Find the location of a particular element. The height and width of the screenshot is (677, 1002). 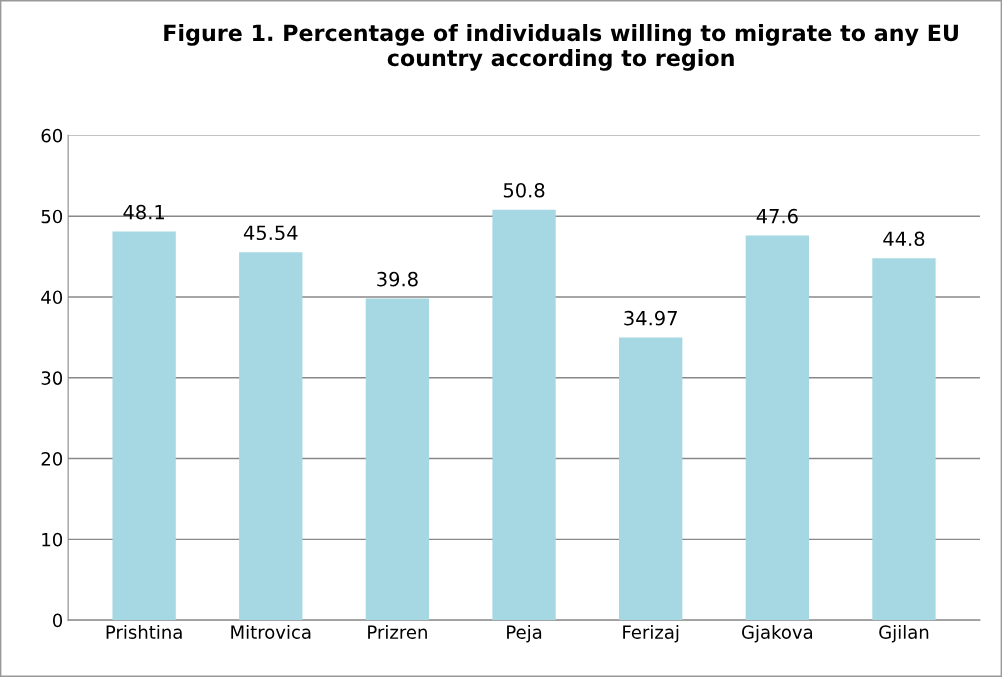

x-tick-label: Prizren is located at coordinates (397, 631).